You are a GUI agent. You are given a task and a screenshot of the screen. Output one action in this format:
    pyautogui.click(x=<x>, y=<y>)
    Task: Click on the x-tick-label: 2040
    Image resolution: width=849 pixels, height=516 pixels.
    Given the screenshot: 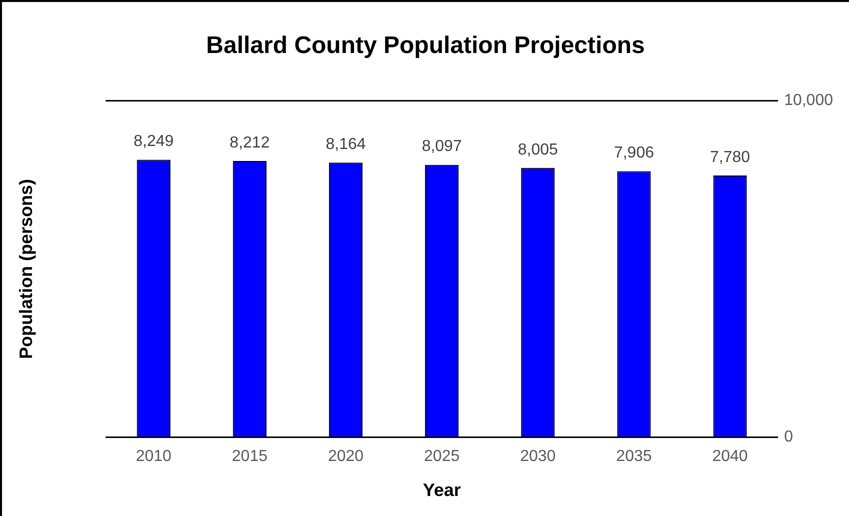 What is the action you would take?
    pyautogui.click(x=730, y=457)
    